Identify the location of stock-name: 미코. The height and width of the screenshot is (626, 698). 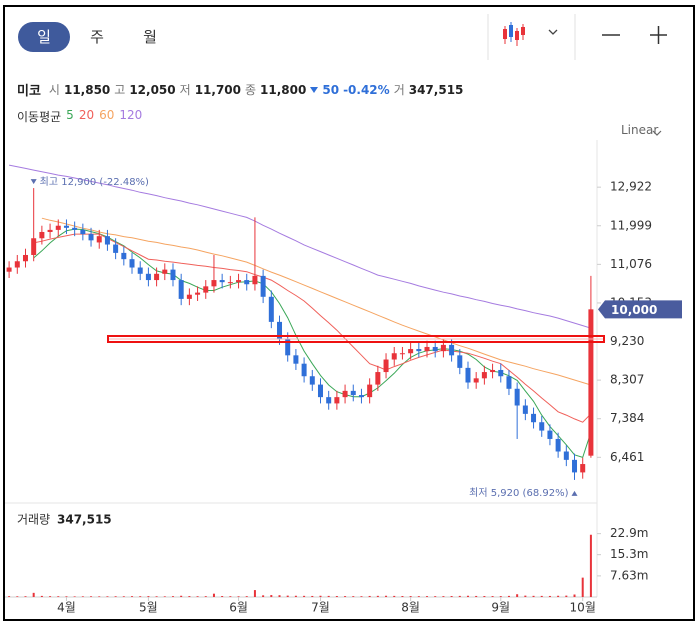
(29, 91).